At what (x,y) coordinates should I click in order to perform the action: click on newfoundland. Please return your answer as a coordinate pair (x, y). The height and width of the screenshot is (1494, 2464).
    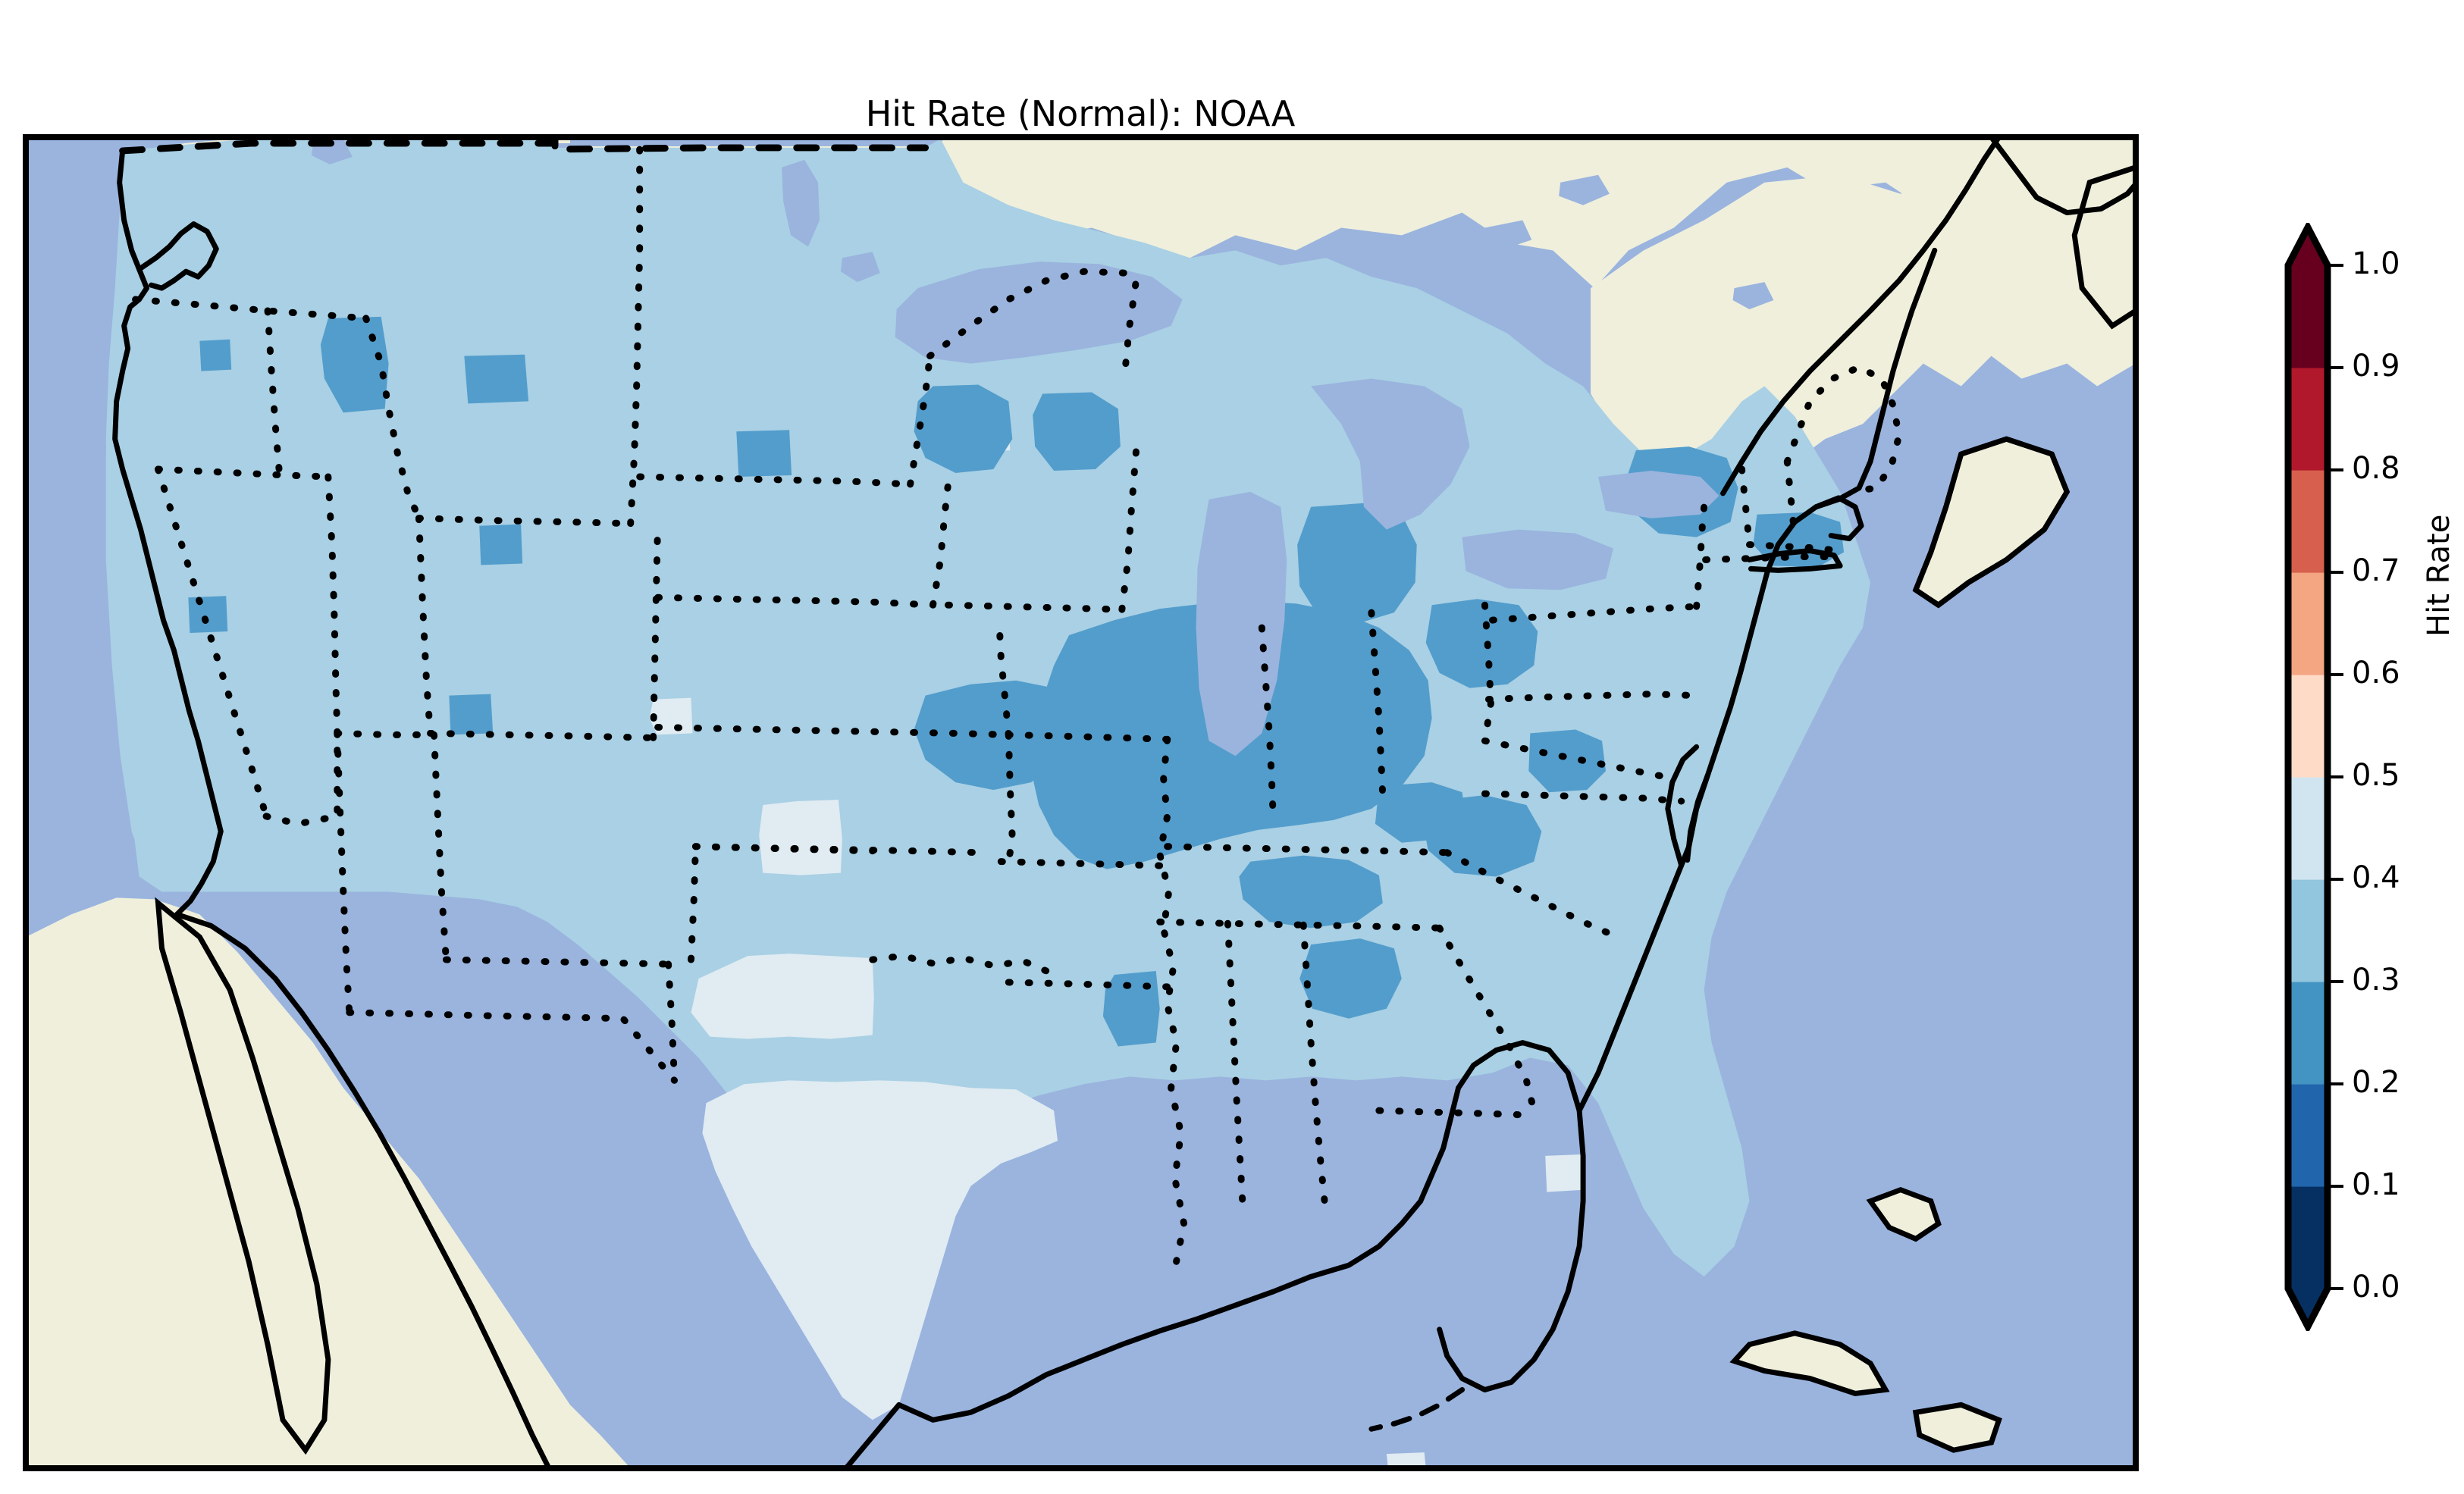
    Looking at the image, I should click on (2103, 247).